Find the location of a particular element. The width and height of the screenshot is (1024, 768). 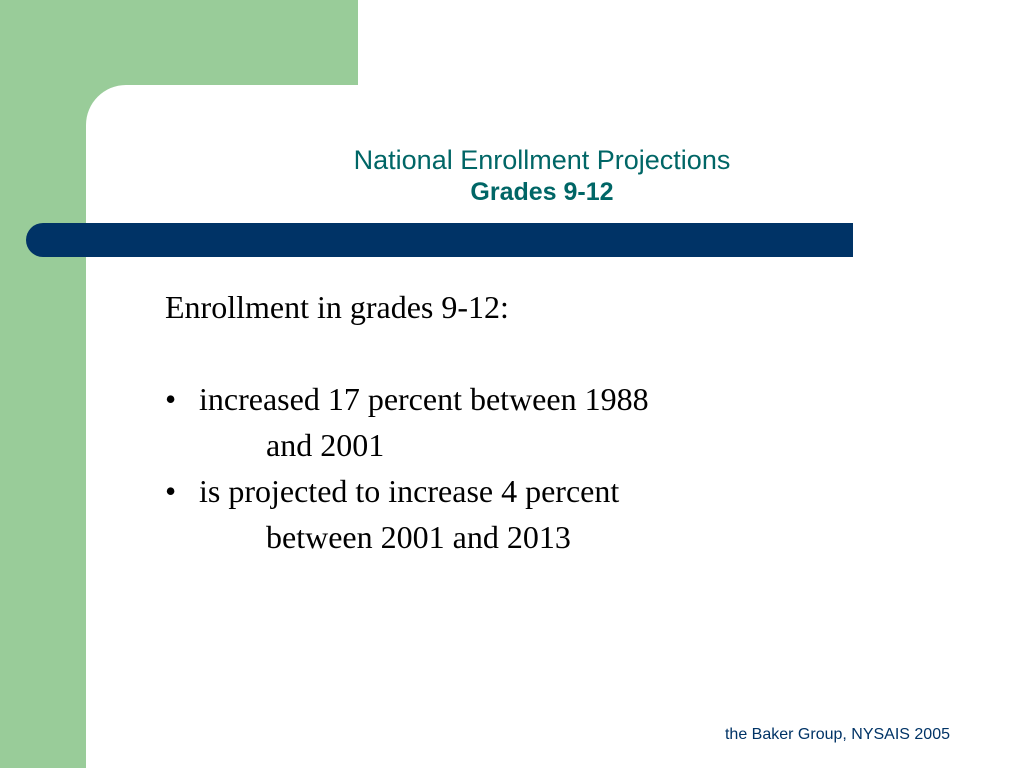

bullet-line: increased 17 percent between 1988 is located at coordinates (424, 399).